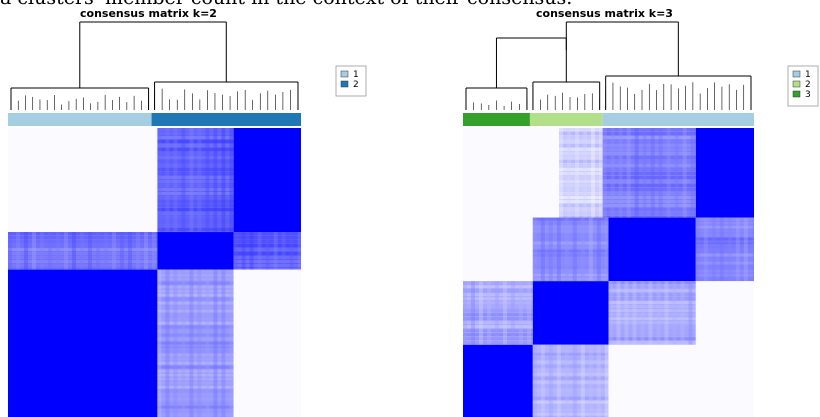 The image size is (820, 417). What do you see at coordinates (154, 65) in the screenshot?
I see `dendrogram` at bounding box center [154, 65].